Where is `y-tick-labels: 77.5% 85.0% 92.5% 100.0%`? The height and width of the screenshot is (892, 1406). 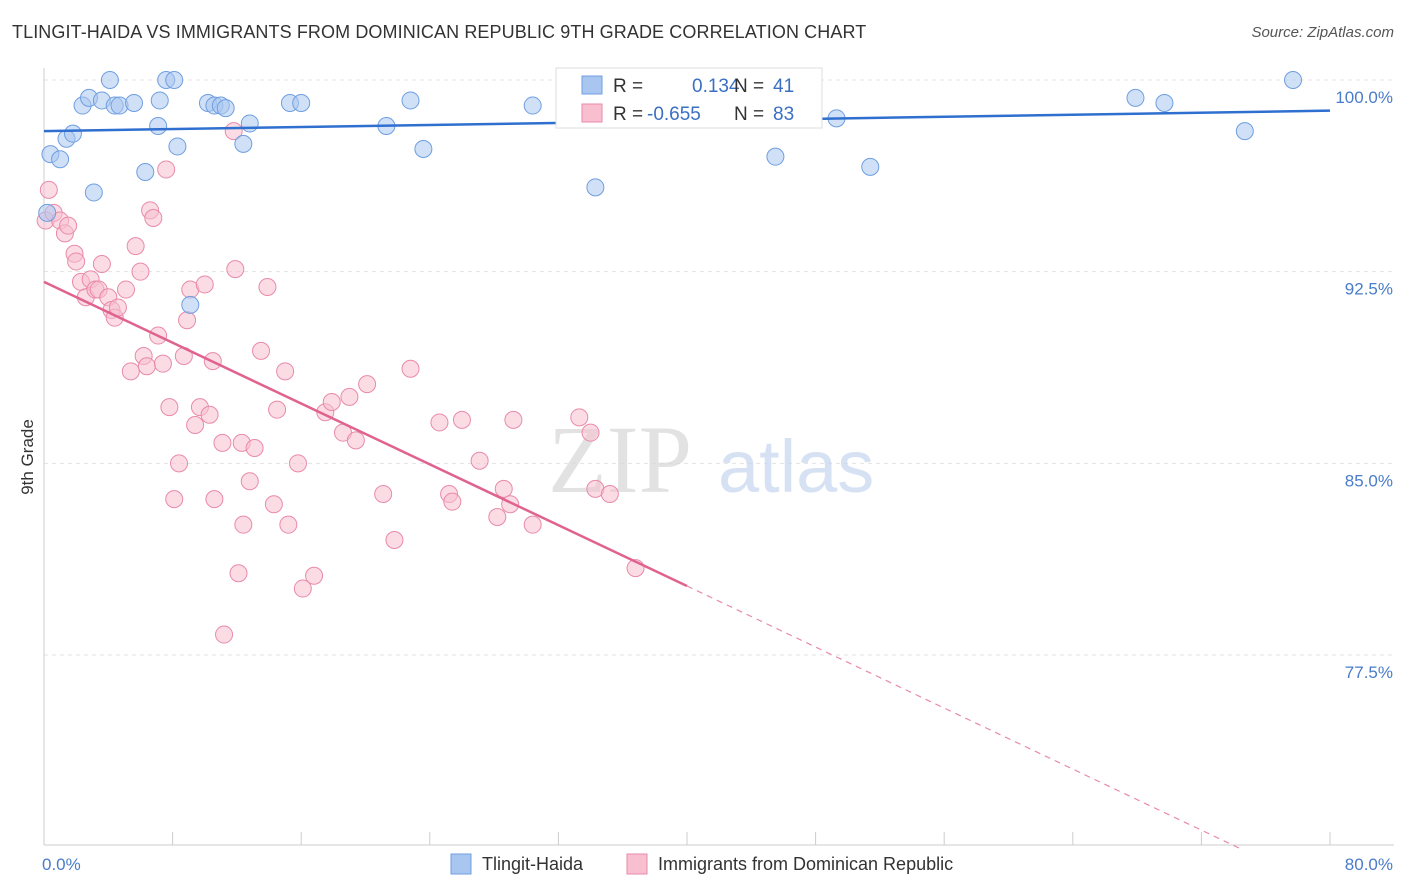
y-tick-labels: 77.5% 85.0% 92.5% 100.0% is located at coordinates (1364, 385).